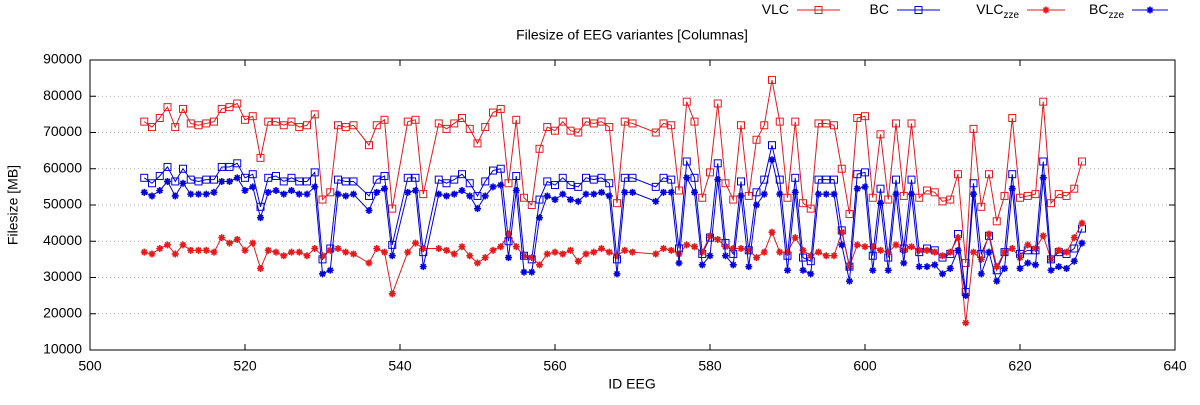  Describe the element at coordinates (62, 95) in the screenshot. I see `y-tick-label: 80000` at that location.